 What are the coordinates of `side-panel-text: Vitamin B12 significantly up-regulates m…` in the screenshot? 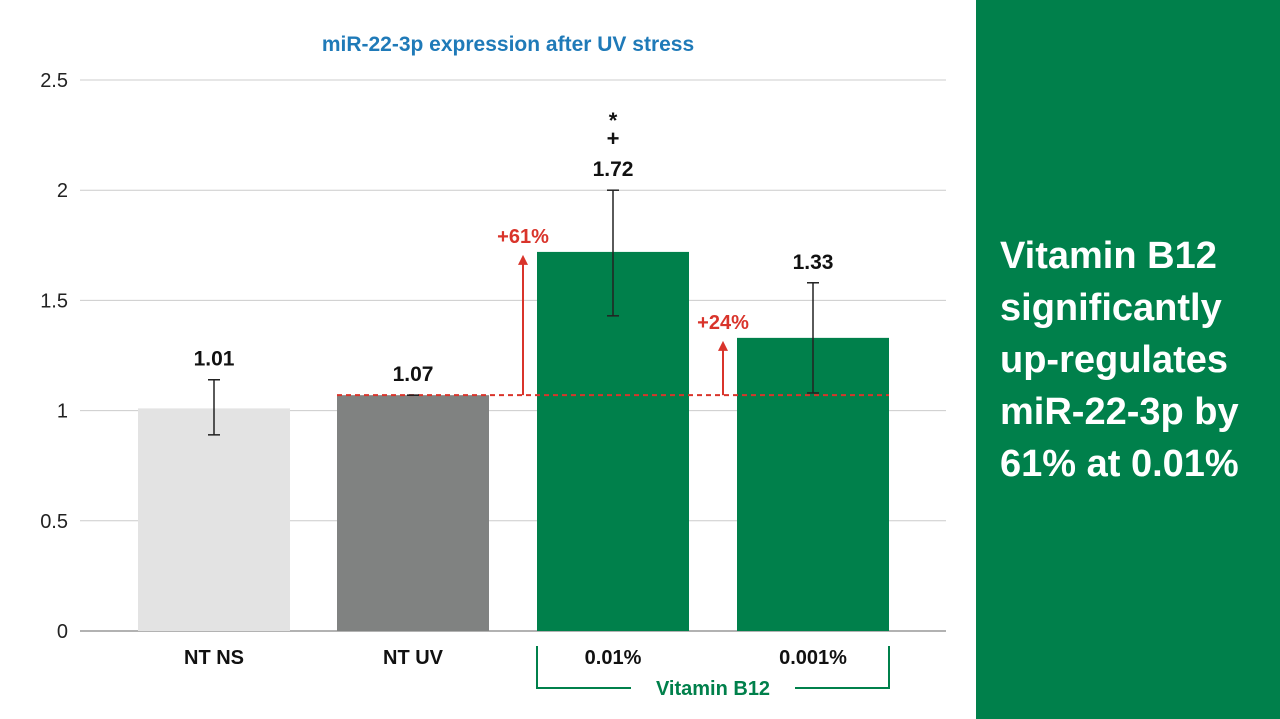 It's located at (1119, 360).